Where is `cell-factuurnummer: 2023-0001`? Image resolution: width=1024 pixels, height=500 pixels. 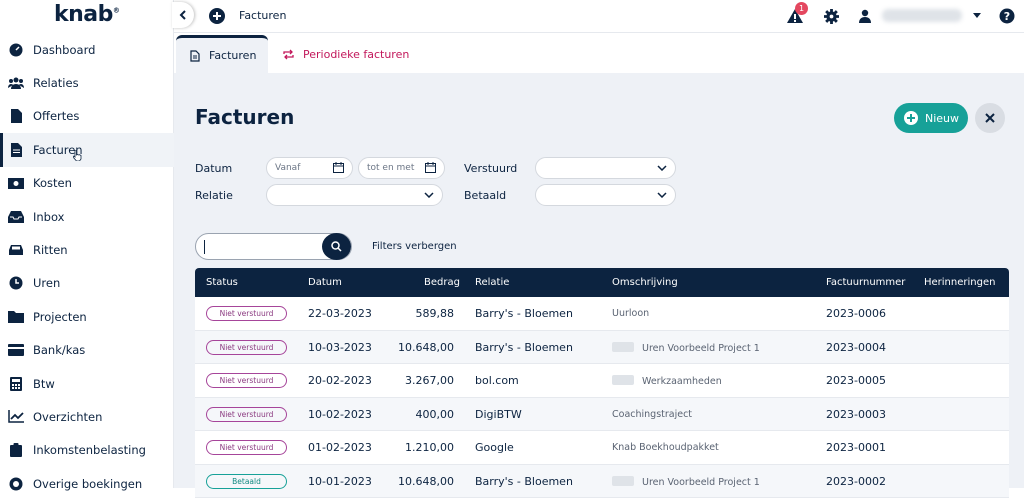
cell-factuurnummer: 2023-0001 is located at coordinates (856, 447).